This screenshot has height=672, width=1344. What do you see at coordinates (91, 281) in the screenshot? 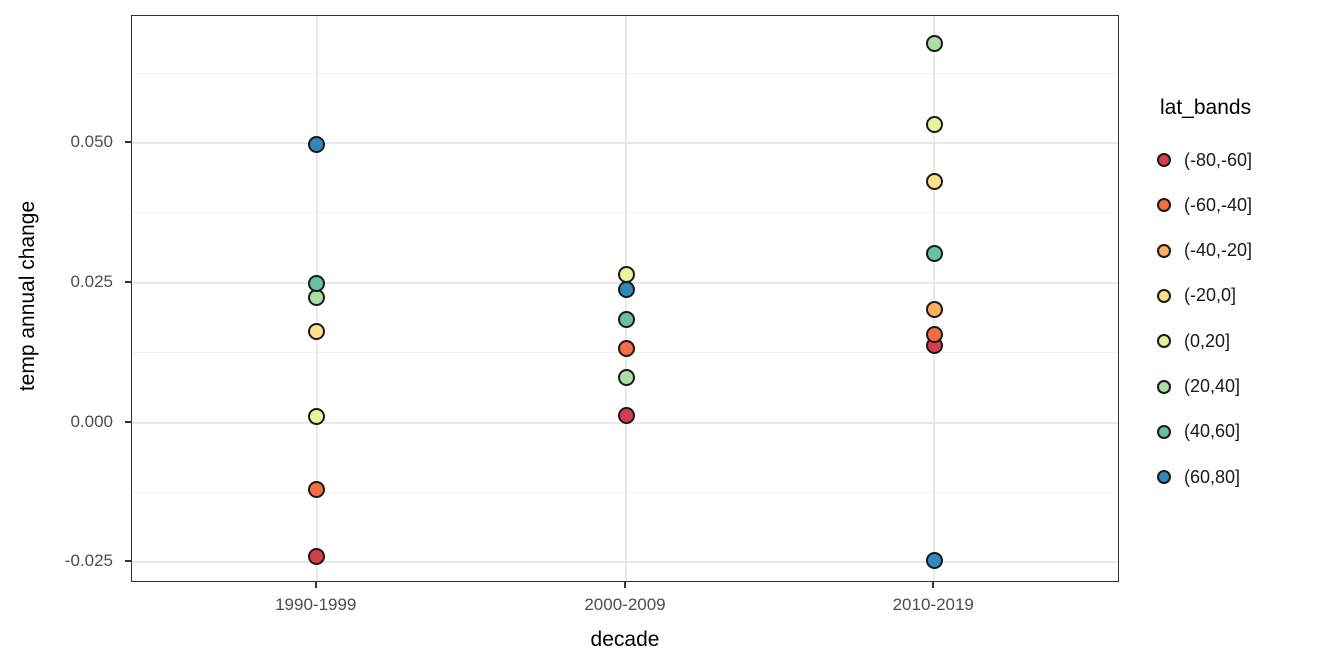
I see `y-tick-label: 0.025` at bounding box center [91, 281].